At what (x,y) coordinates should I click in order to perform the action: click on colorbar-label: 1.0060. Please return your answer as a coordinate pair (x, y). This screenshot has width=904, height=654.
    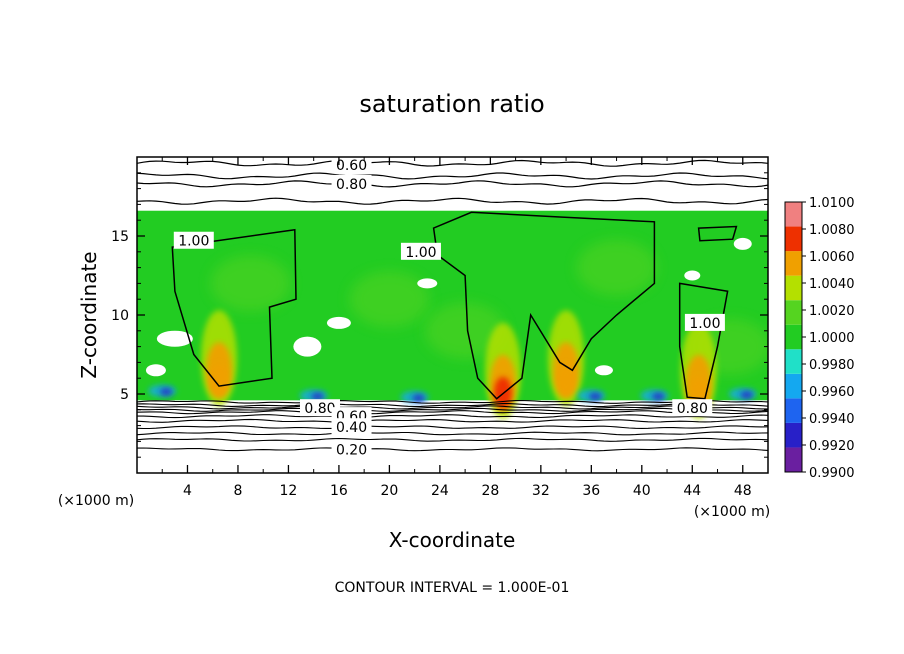
    Looking at the image, I should click on (832, 257).